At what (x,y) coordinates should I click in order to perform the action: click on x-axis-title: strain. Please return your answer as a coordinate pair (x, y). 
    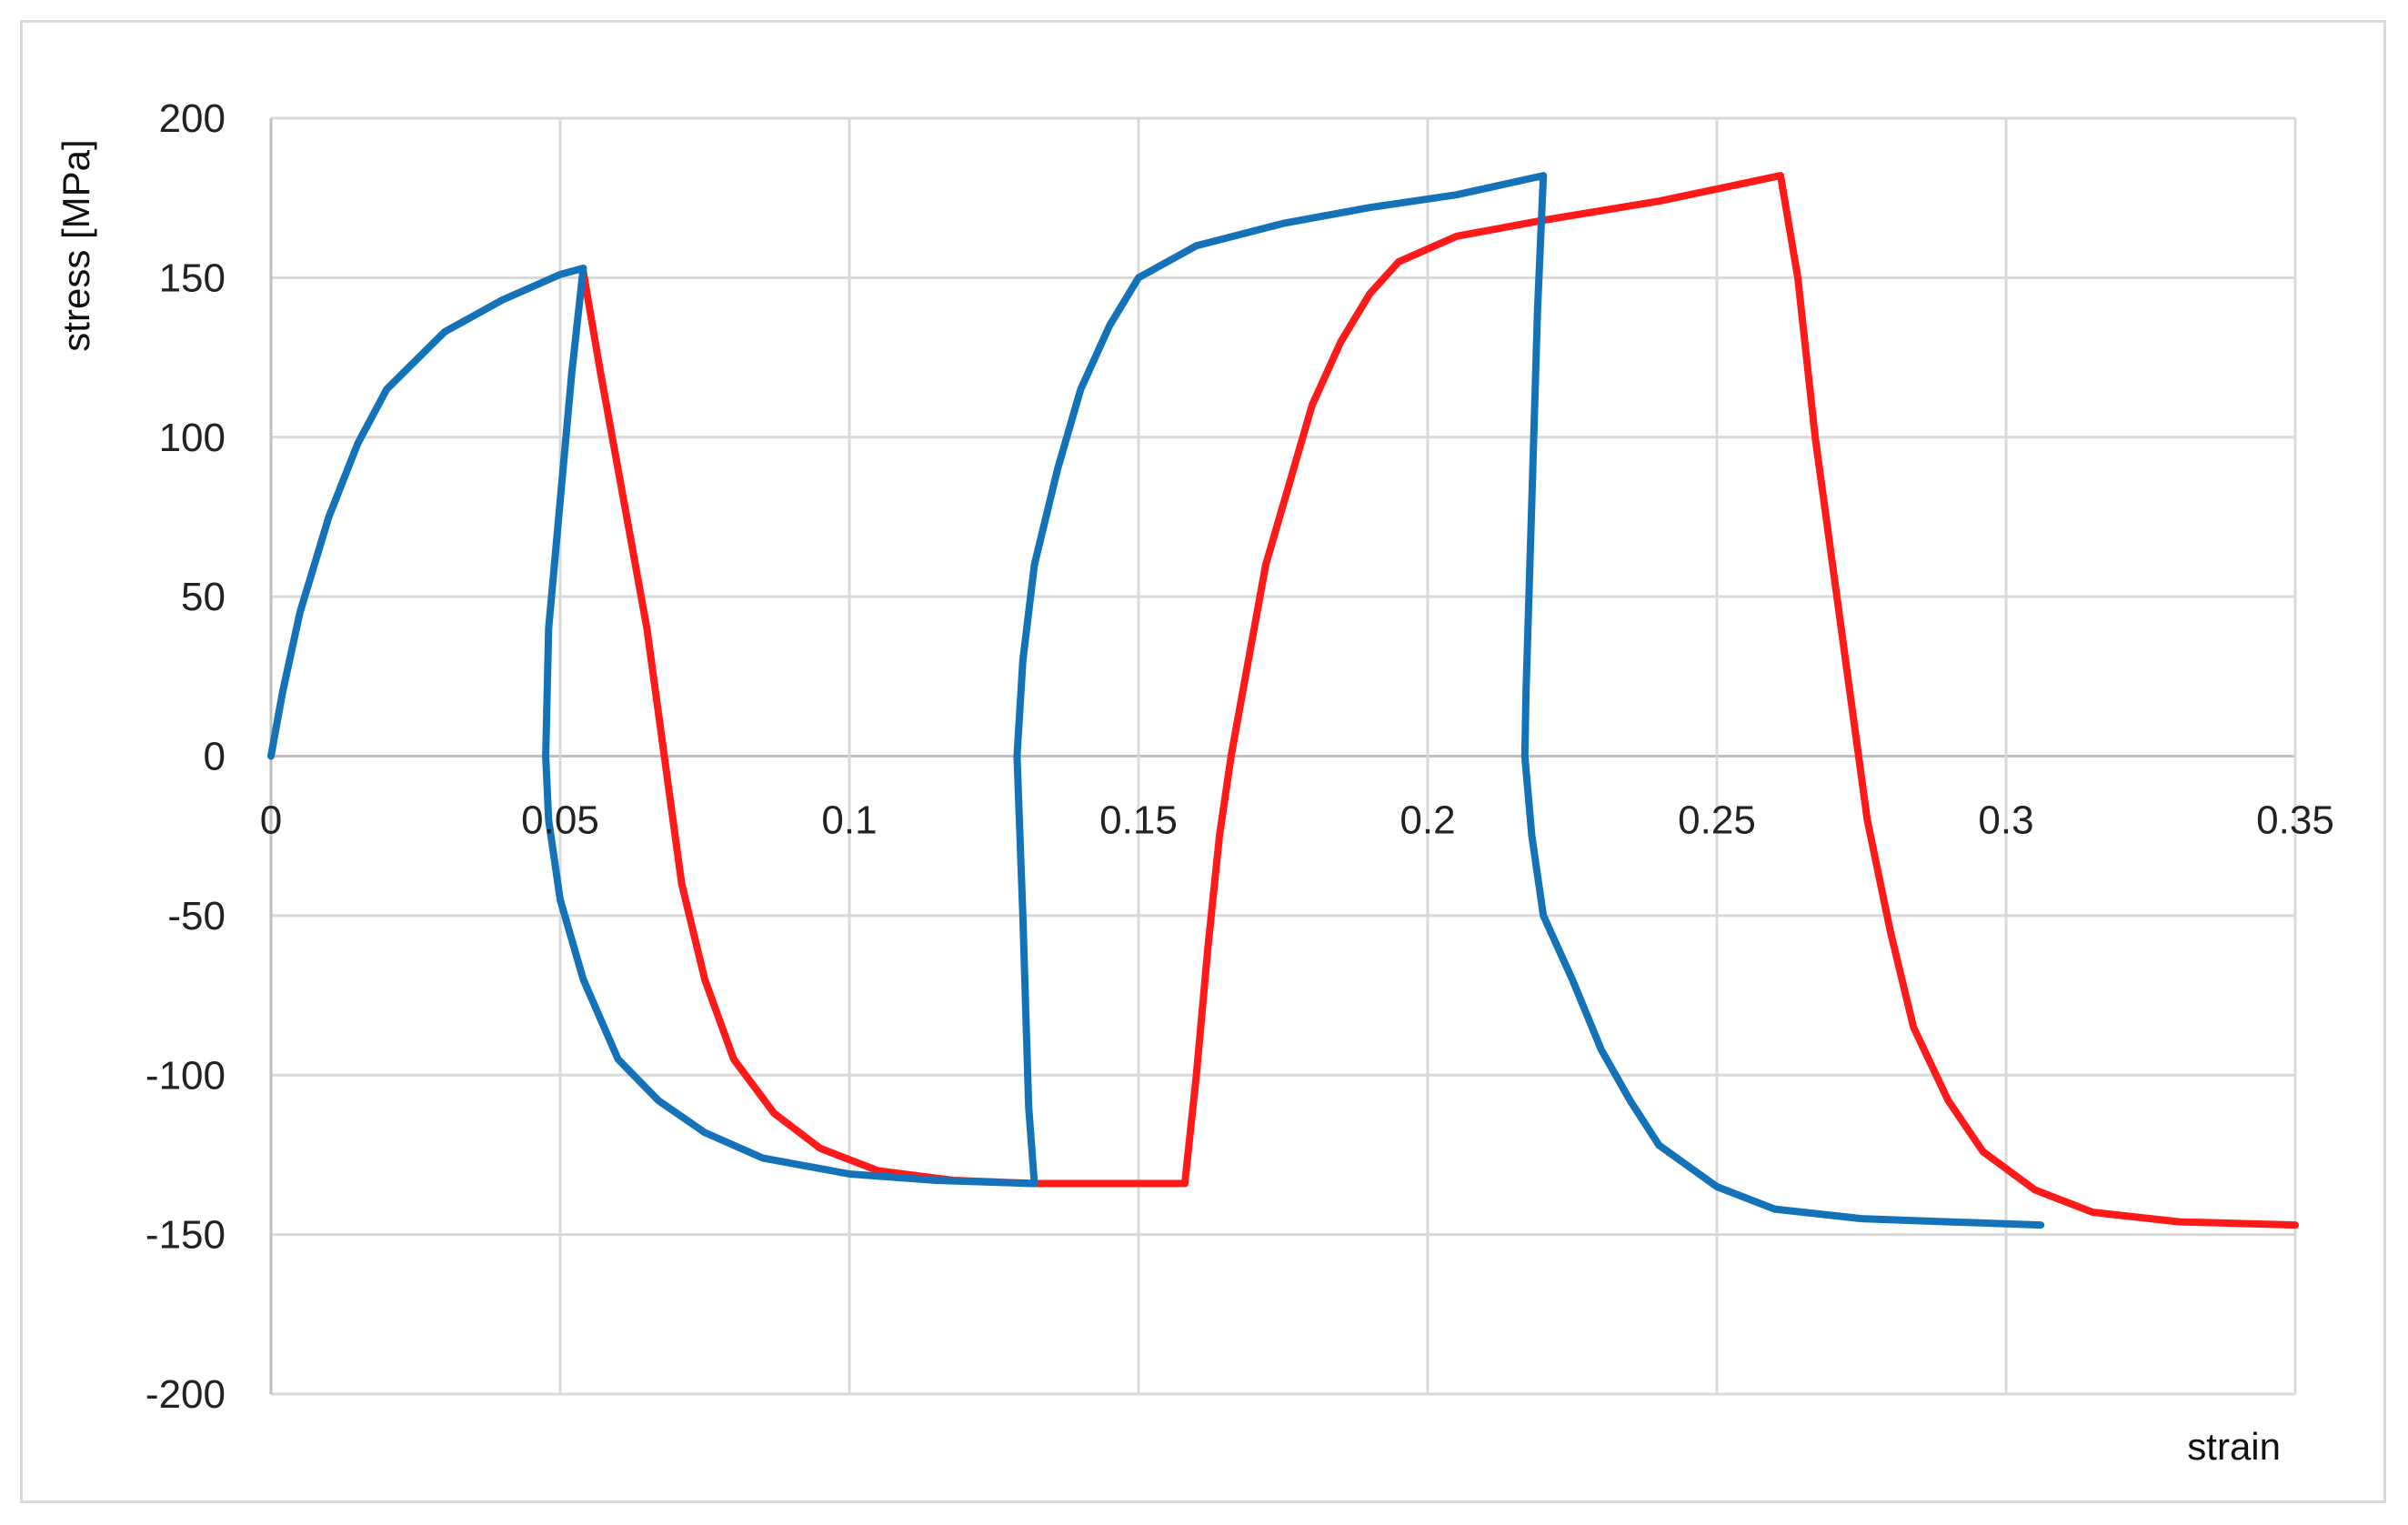
    Looking at the image, I should click on (2234, 1446).